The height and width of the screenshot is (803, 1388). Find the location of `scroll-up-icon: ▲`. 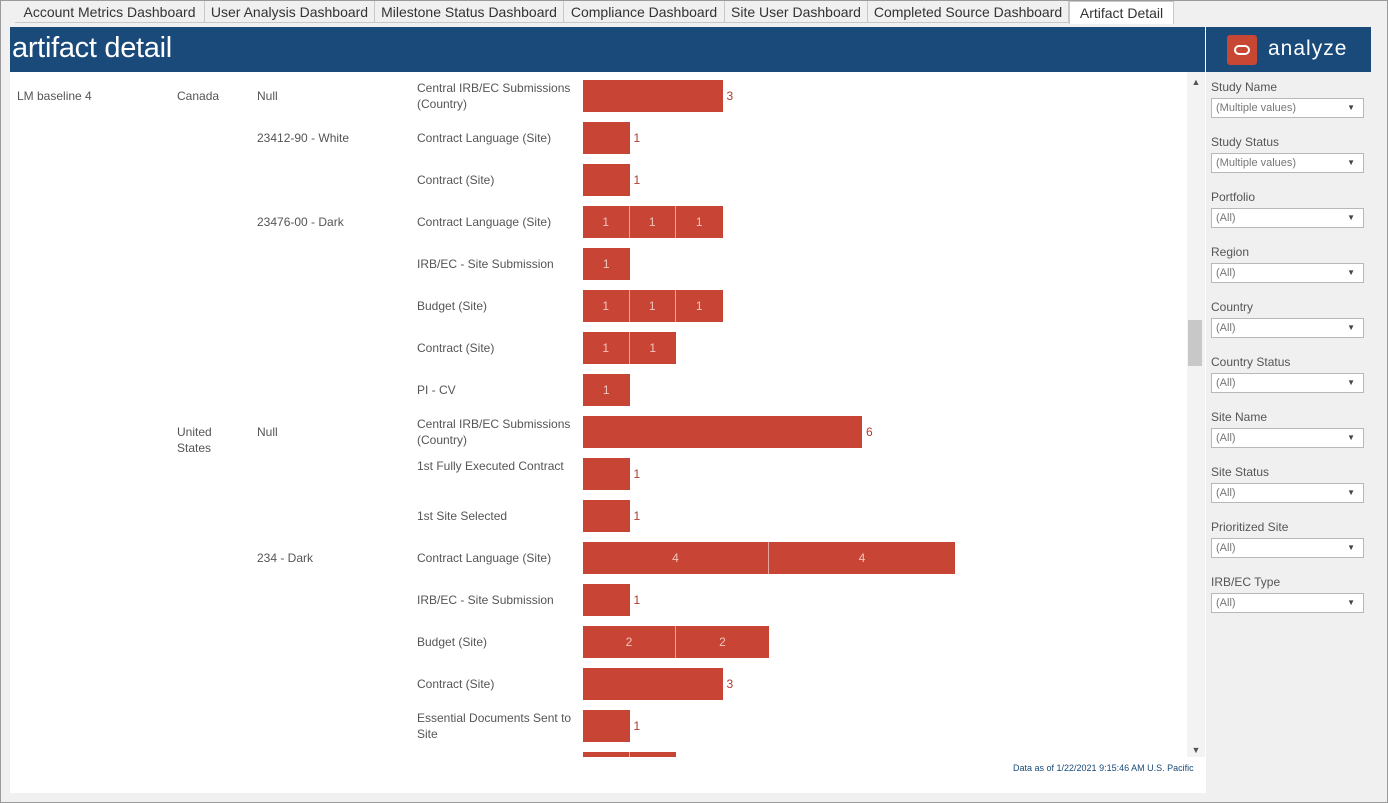

scroll-up-icon: ▲ is located at coordinates (1196, 82).